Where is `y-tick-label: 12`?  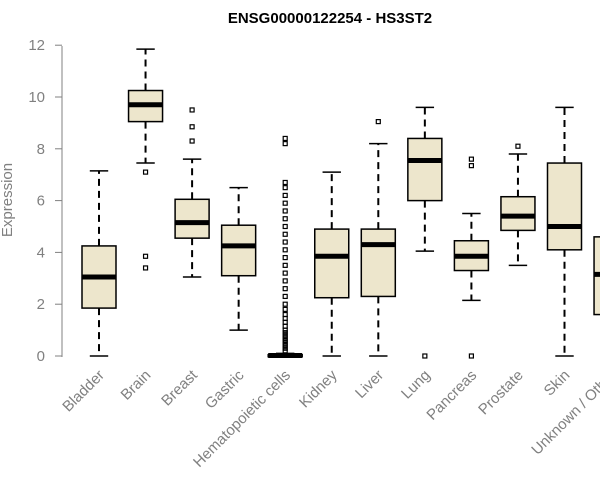
y-tick-label: 12 is located at coordinates (36, 45).